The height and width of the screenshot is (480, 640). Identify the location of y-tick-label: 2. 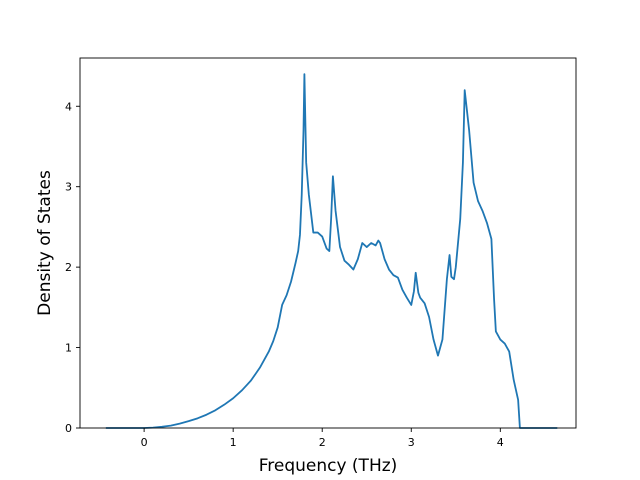
(68, 267).